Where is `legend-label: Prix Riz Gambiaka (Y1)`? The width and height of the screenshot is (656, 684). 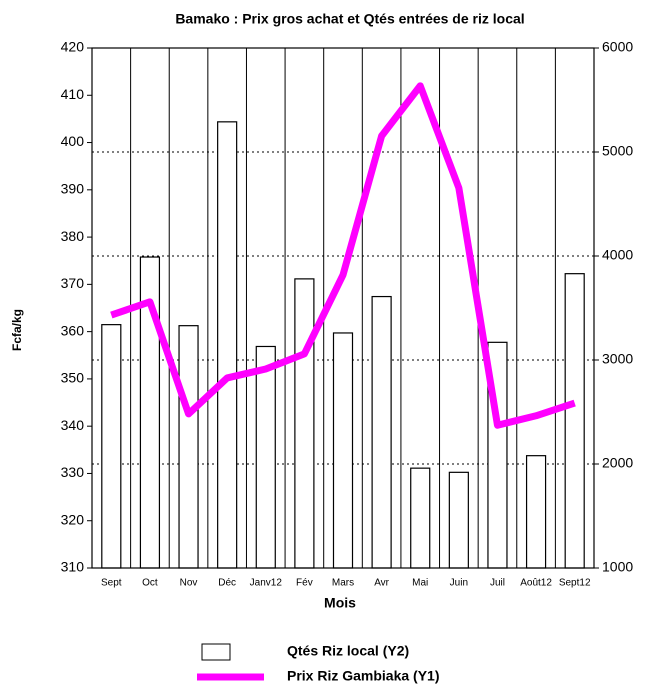 legend-label: Prix Riz Gambiaka (Y1) is located at coordinates (363, 676).